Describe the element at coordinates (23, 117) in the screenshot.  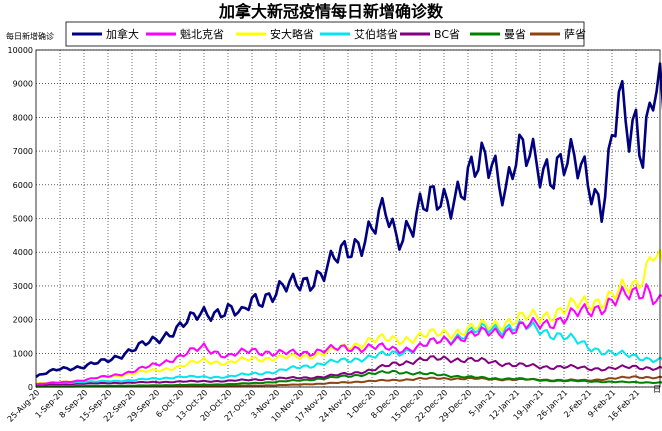
I see `y-tick-label: 8000` at that location.